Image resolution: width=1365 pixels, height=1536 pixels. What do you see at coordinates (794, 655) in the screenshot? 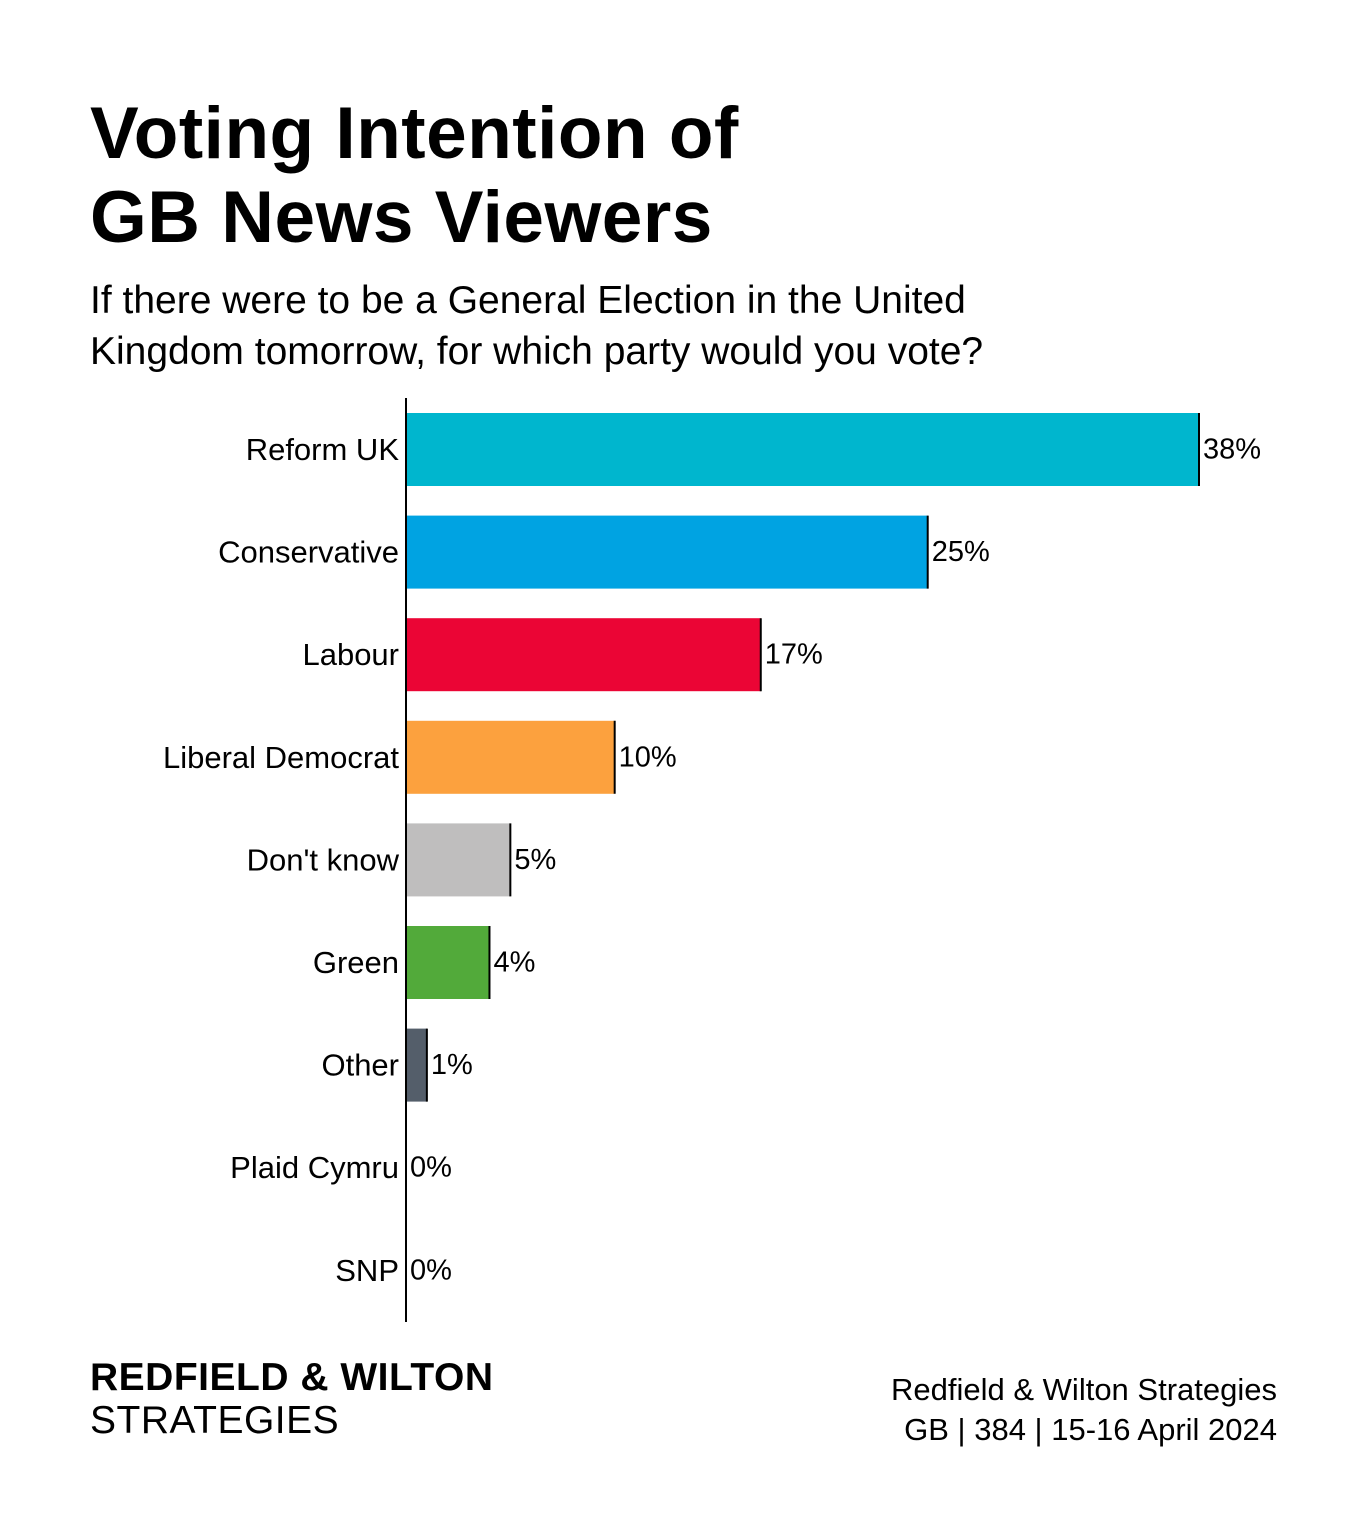
I see `value-label-labour: 17%` at bounding box center [794, 655].